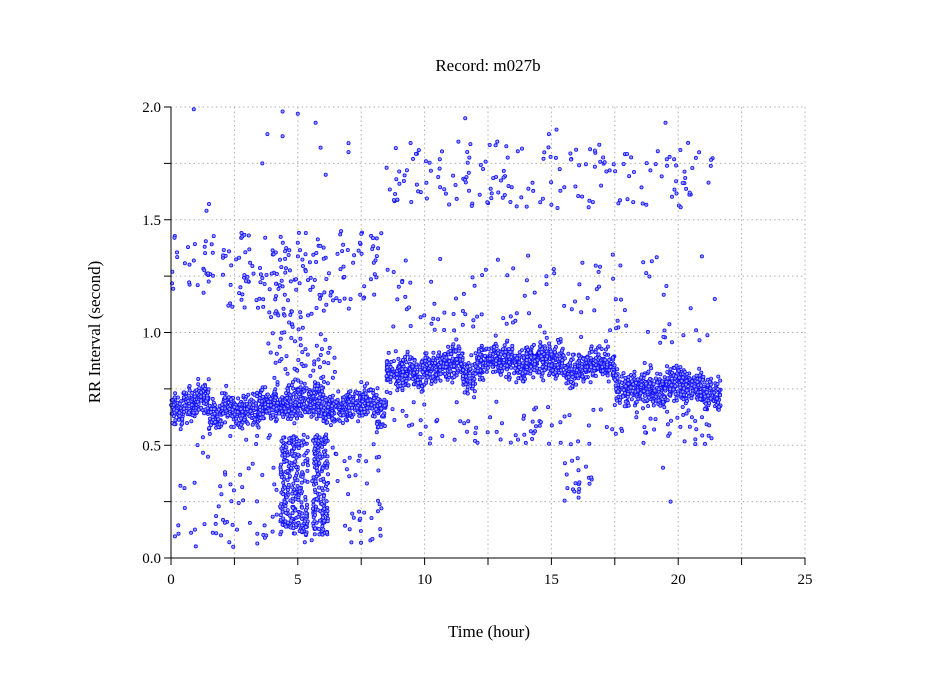 The width and height of the screenshot is (949, 697). What do you see at coordinates (171, 580) in the screenshot?
I see `x-tick-label: 0` at bounding box center [171, 580].